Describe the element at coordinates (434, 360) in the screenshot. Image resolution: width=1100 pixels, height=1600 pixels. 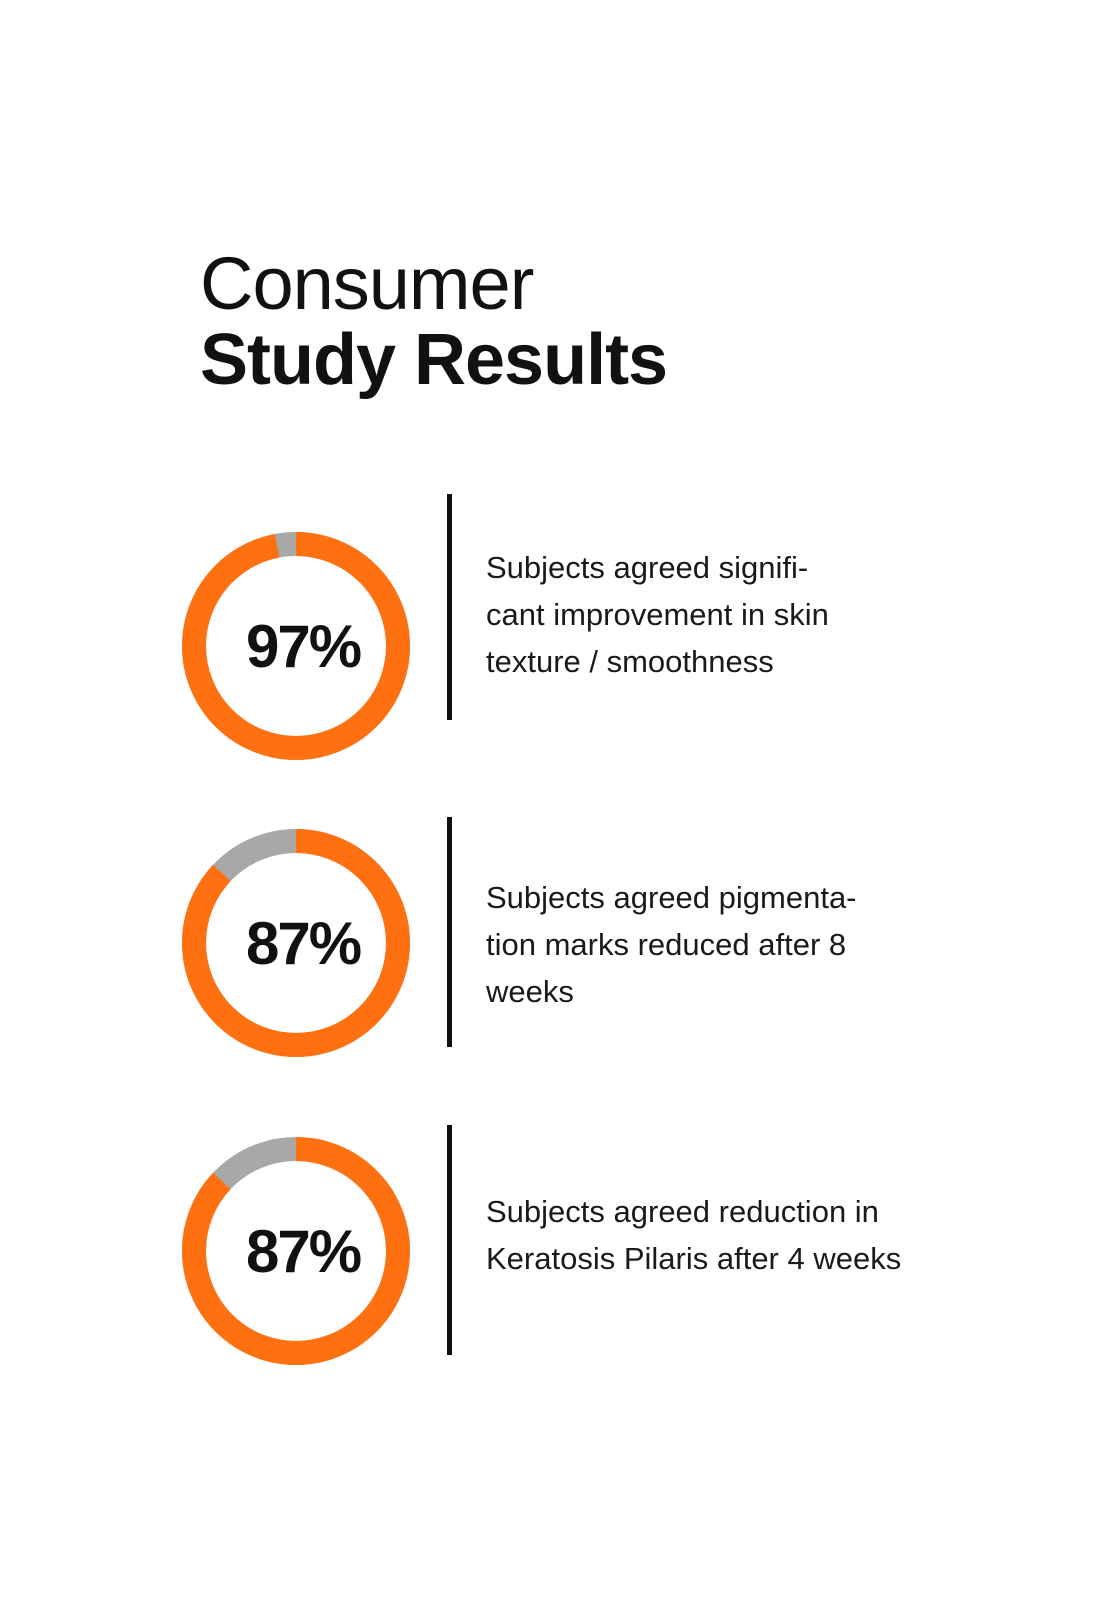
I see `title-line-2: Study Results` at that location.